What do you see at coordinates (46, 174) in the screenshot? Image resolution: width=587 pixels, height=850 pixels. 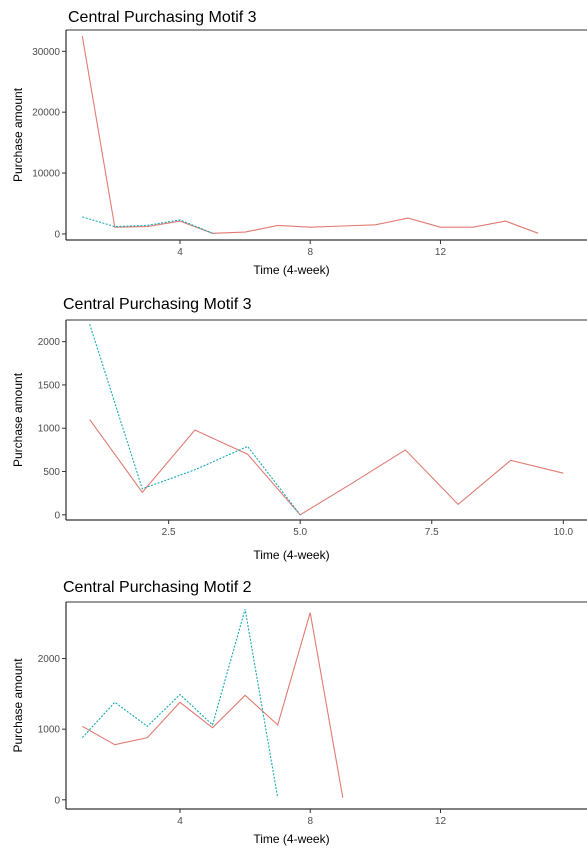 I see `y-tick-label: 10000` at bounding box center [46, 174].